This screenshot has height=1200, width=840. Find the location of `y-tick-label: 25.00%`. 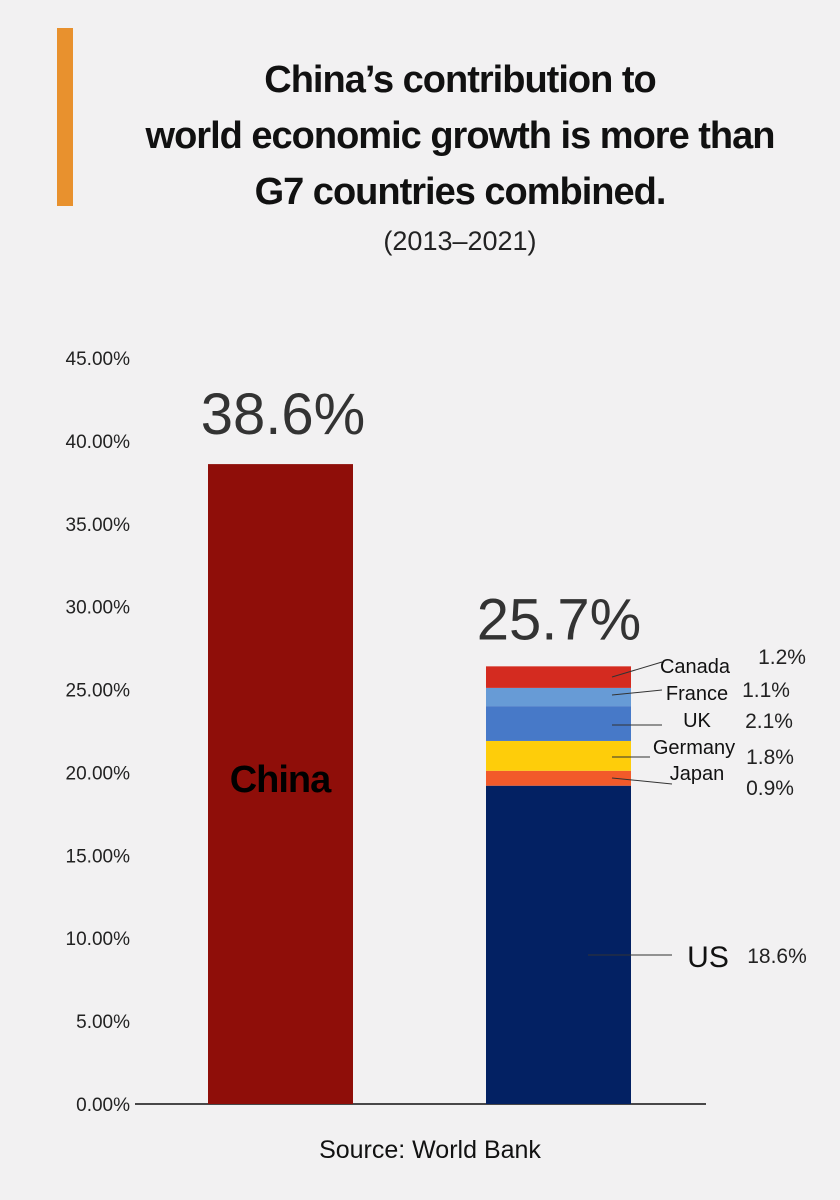

y-tick-label: 25.00% is located at coordinates (98, 691).